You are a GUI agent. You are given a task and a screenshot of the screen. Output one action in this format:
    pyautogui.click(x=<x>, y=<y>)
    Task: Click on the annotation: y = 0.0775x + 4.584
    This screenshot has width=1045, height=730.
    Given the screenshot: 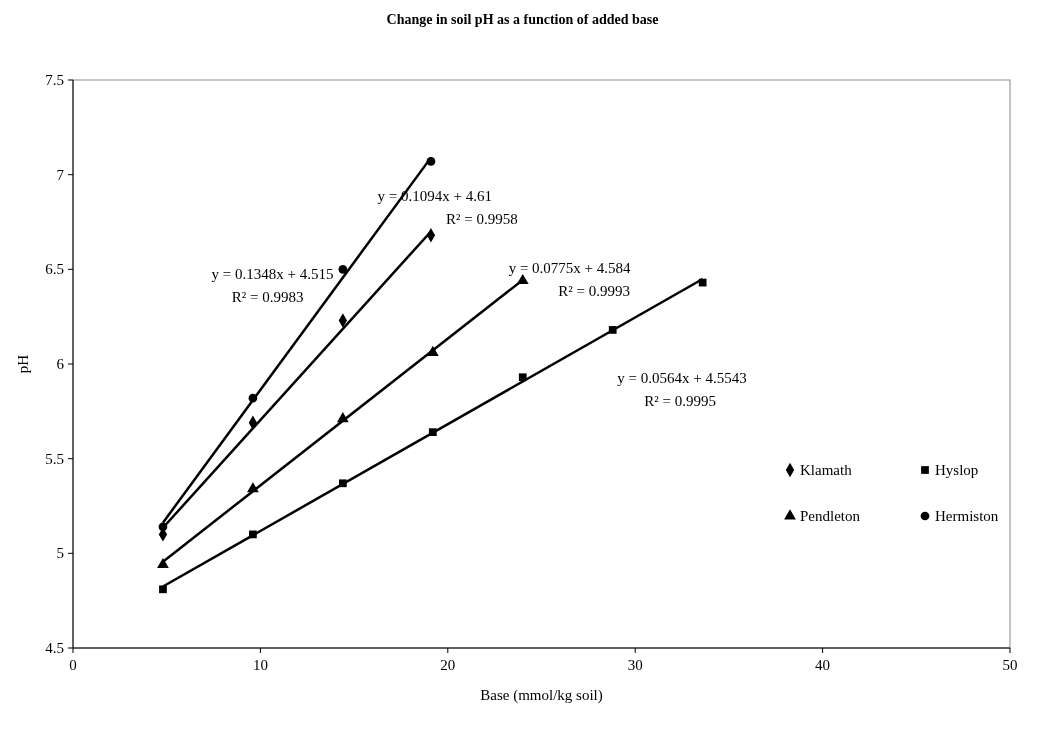 What is the action you would take?
    pyautogui.click(x=570, y=268)
    